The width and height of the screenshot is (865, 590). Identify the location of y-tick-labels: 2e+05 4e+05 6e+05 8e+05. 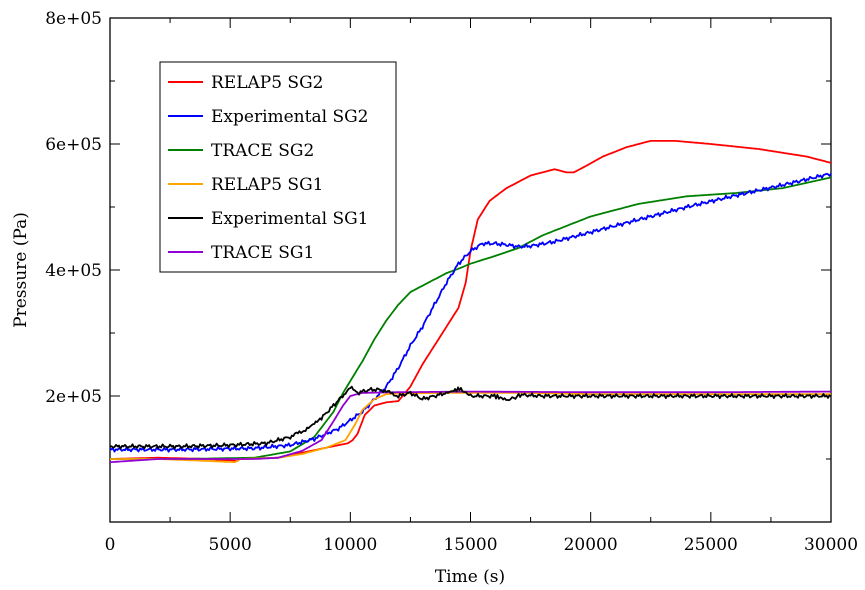
(73, 208).